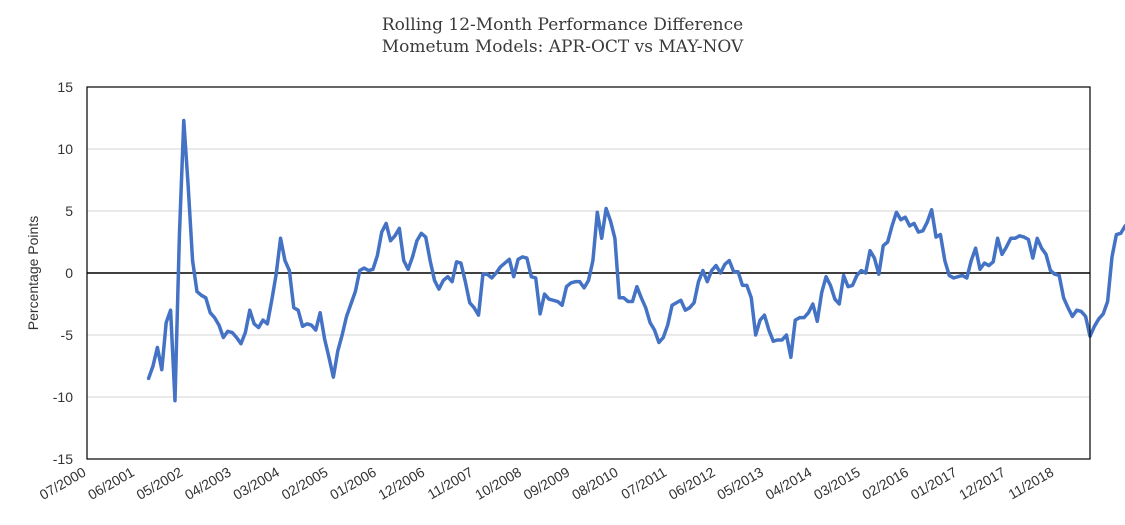  What do you see at coordinates (450, 483) in the screenshot?
I see `x-tick-label: 11/2007` at bounding box center [450, 483].